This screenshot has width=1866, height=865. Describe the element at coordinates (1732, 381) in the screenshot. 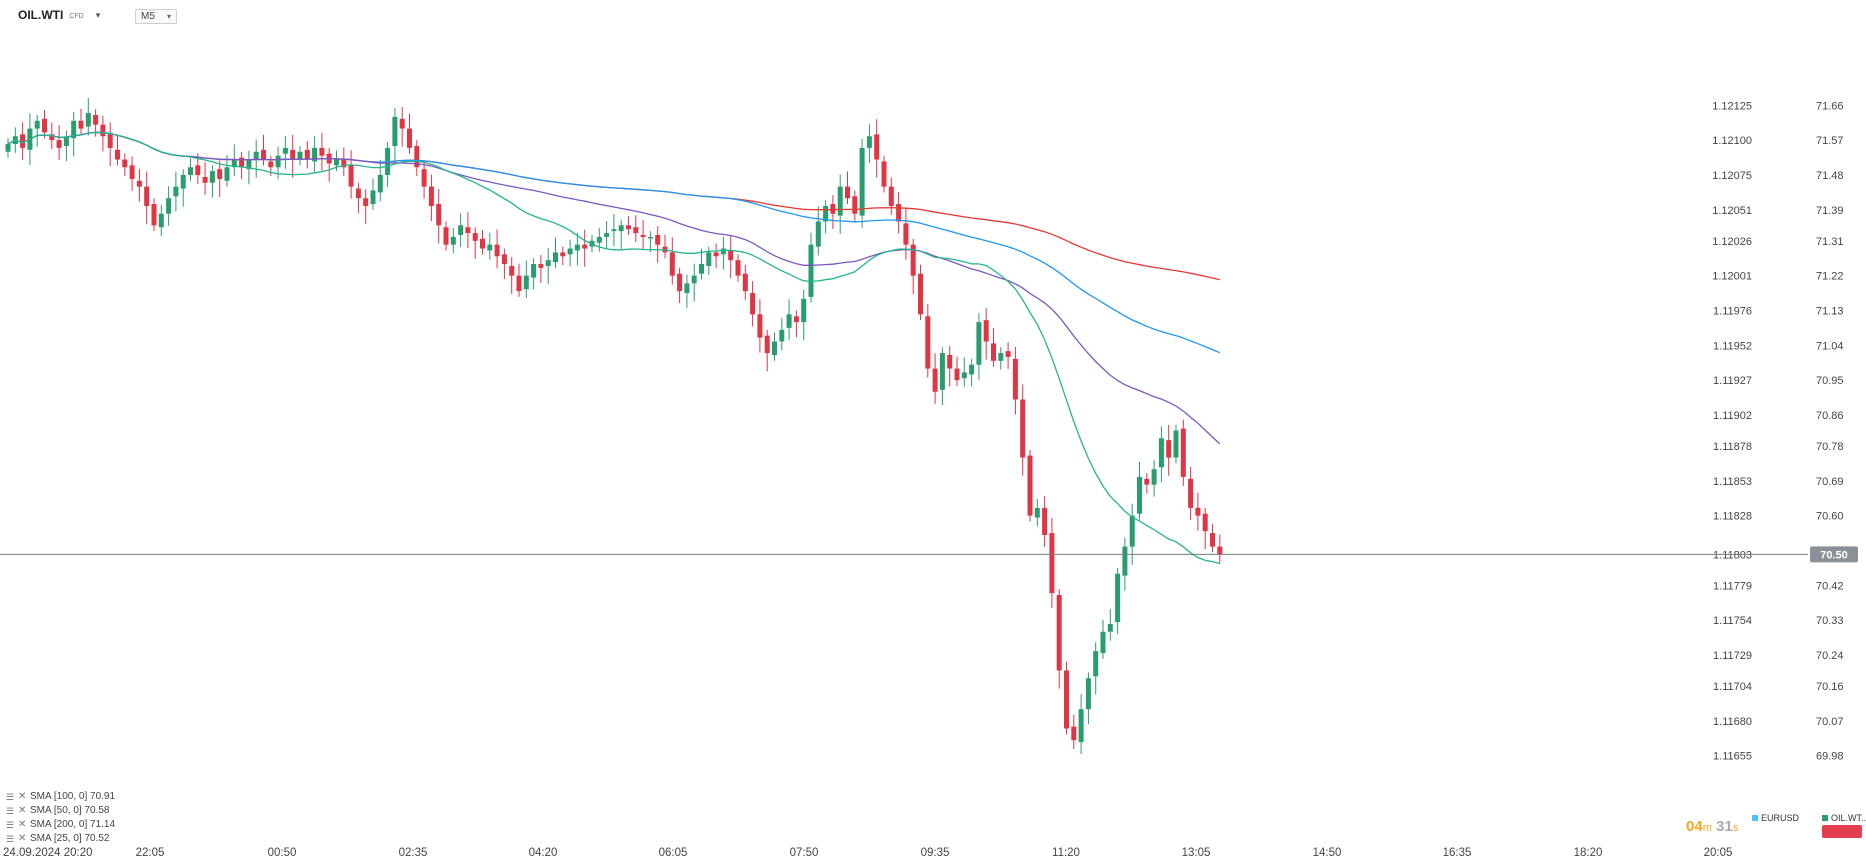

I see `secondary-axis-label: 1.11927` at that location.